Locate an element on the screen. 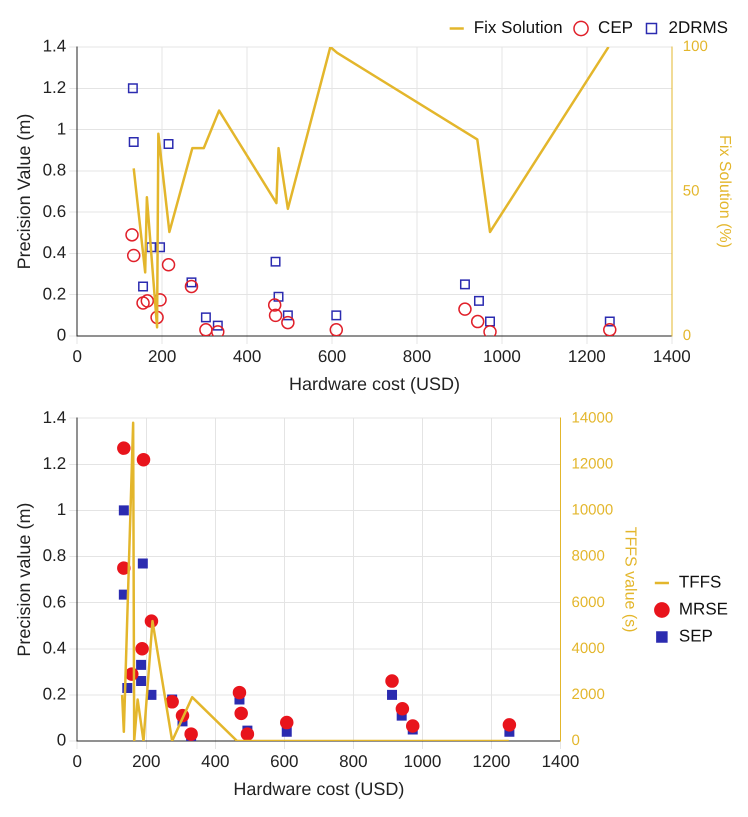  y2-tick-label: 12000 is located at coordinates (592, 463).